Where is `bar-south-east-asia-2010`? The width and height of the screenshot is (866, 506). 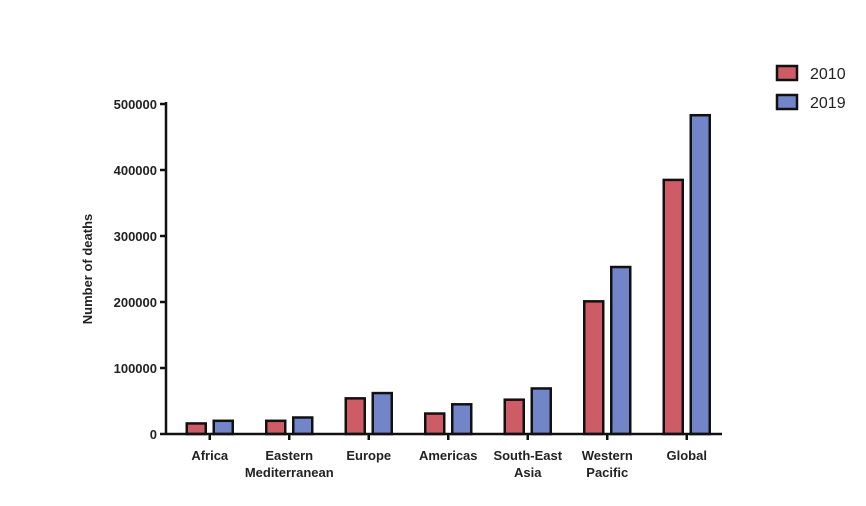 bar-south-east-asia-2010 is located at coordinates (514, 417).